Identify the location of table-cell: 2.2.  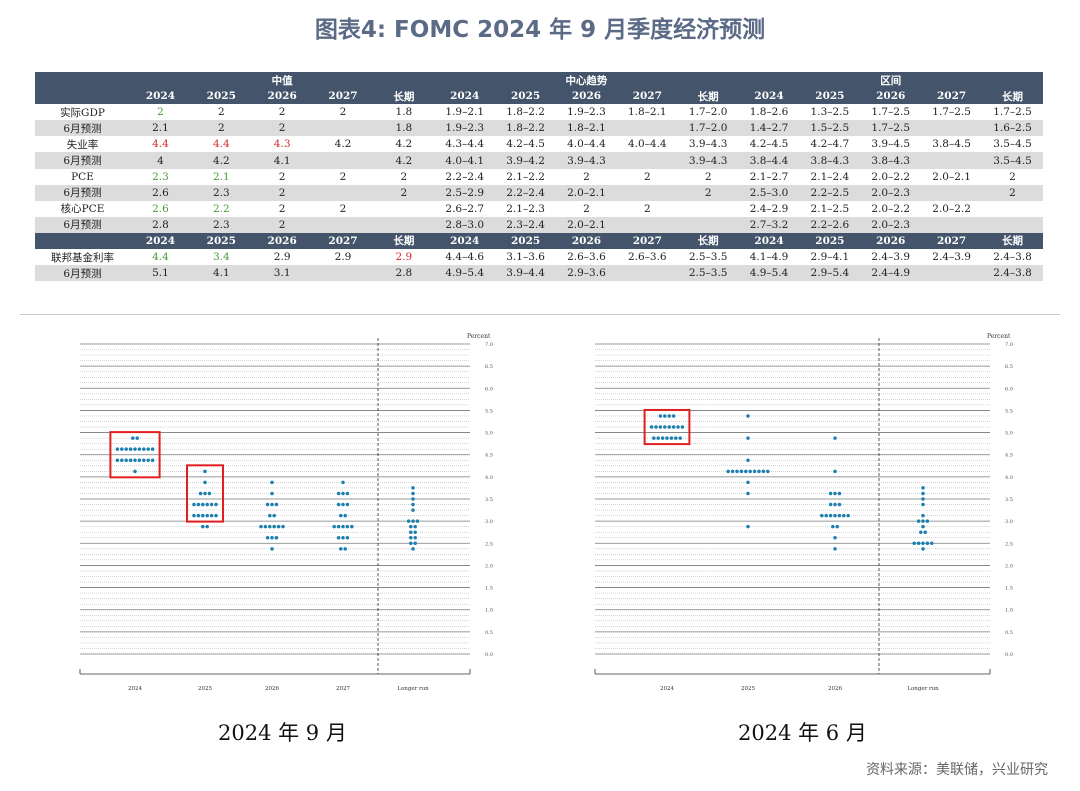
(221, 208).